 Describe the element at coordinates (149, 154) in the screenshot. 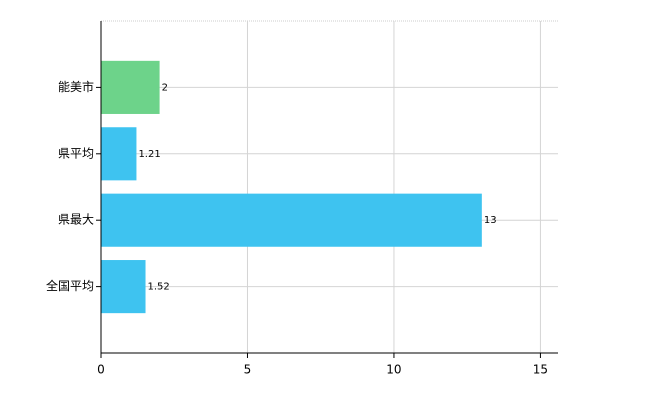

I see `value-label: 1.21` at that location.